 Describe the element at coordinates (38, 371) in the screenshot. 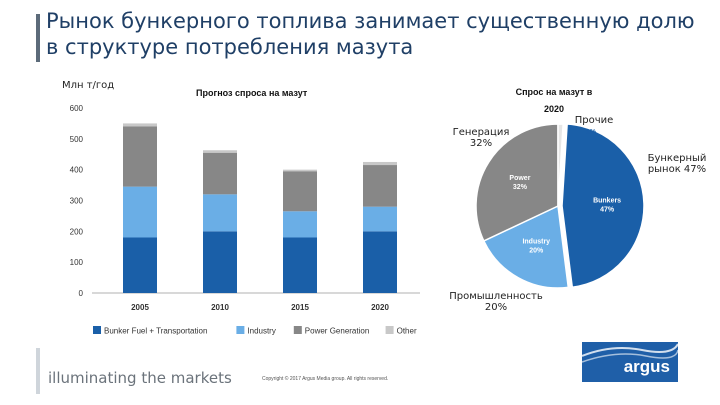

I see `footer-accent-bar` at that location.